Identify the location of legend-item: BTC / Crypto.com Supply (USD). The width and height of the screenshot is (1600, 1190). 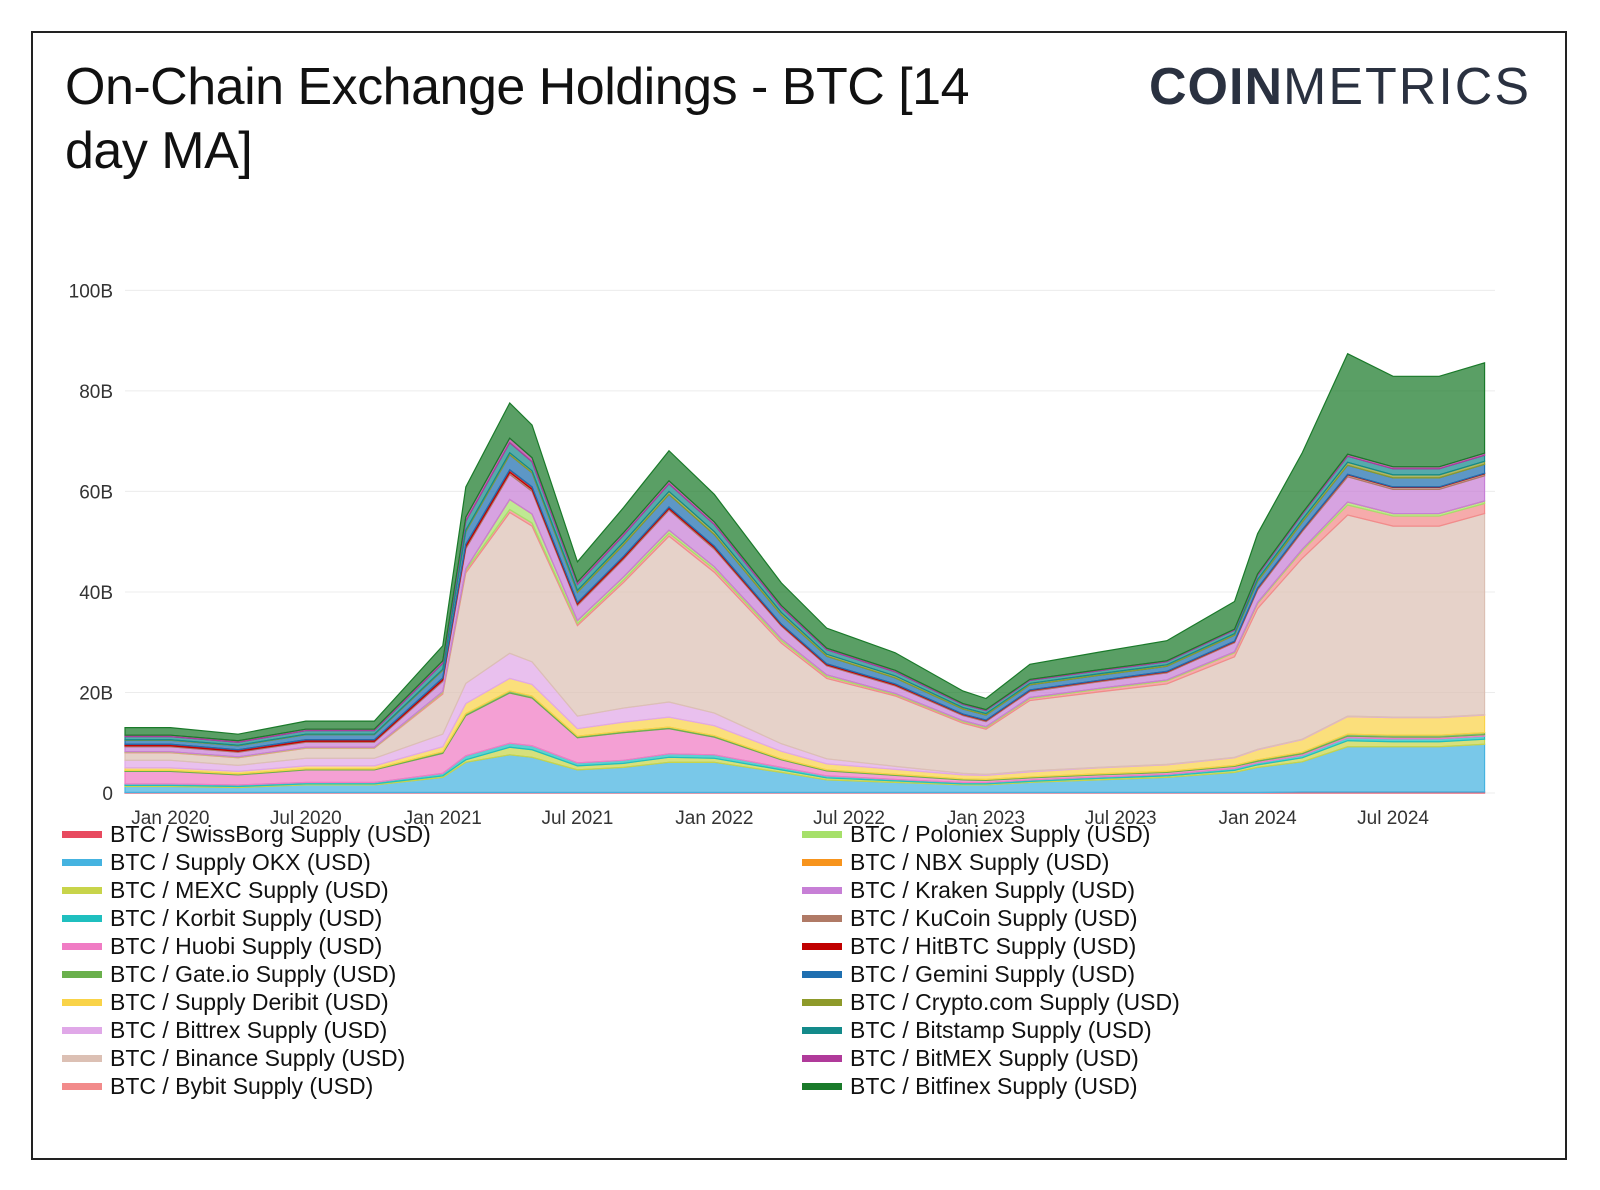
(991, 1002).